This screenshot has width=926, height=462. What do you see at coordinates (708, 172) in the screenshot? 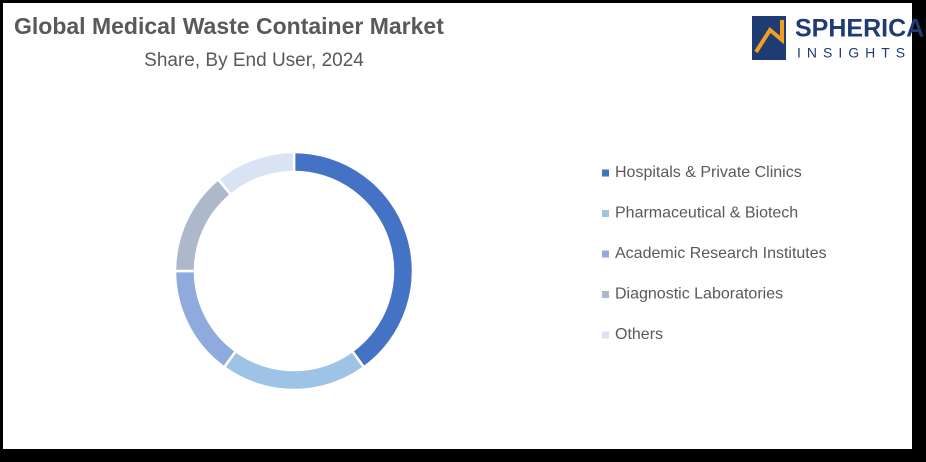
I see `legend-label: Hospitals & Private Clinics` at bounding box center [708, 172].